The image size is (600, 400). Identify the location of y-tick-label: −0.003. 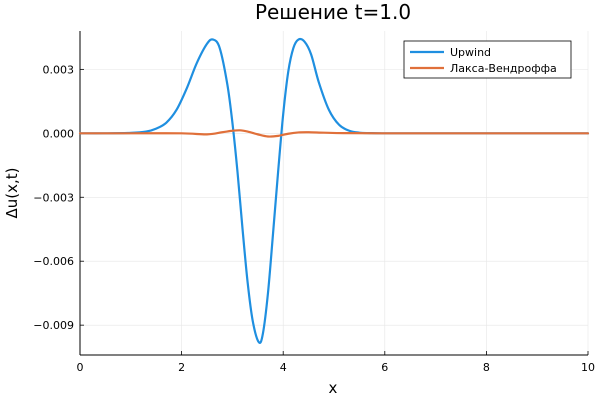
(53, 197).